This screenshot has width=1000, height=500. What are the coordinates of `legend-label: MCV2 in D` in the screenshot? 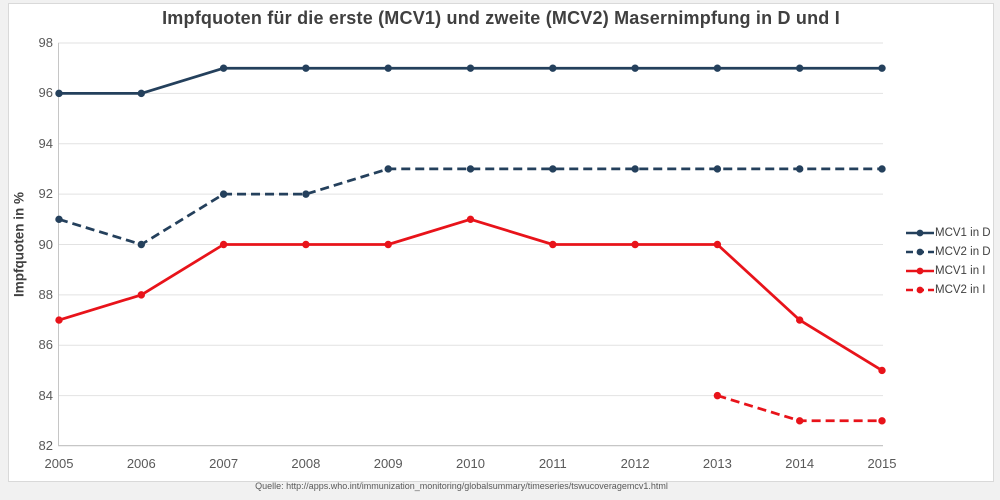 It's located at (963, 251).